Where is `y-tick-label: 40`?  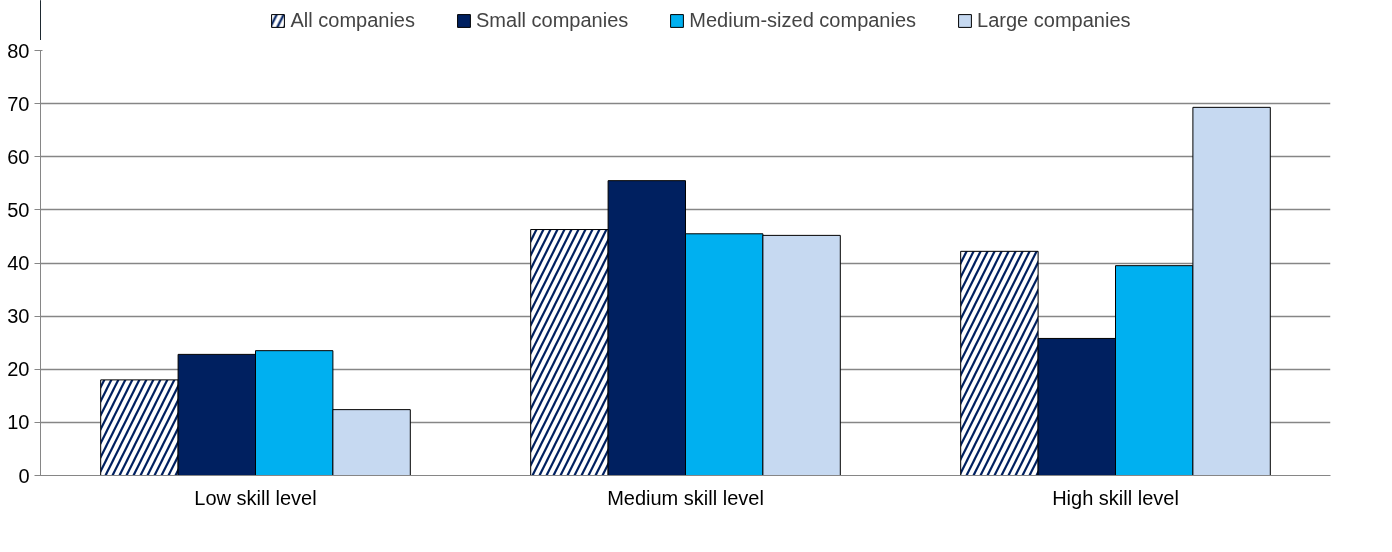
y-tick-label: 40 is located at coordinates (18, 263).